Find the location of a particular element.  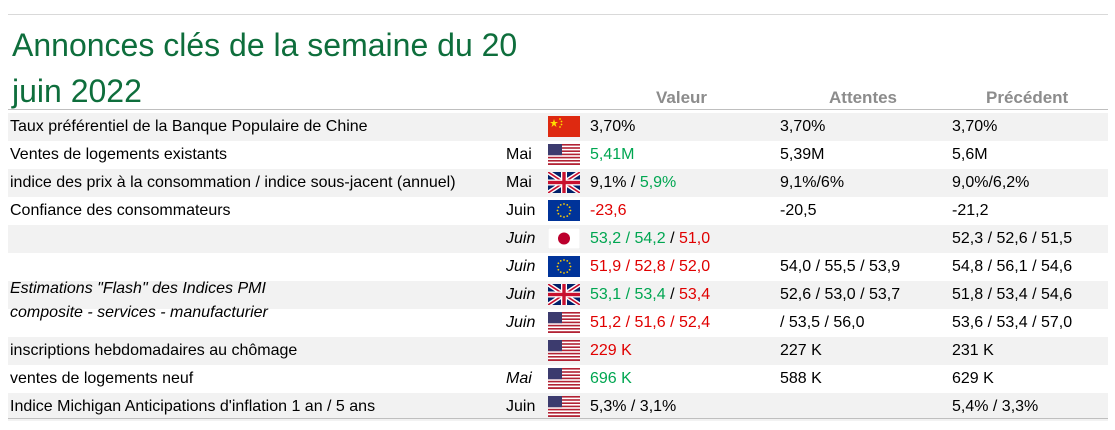

row-value: 53,1 / 53,4 / 53,4 is located at coordinates (650, 295).